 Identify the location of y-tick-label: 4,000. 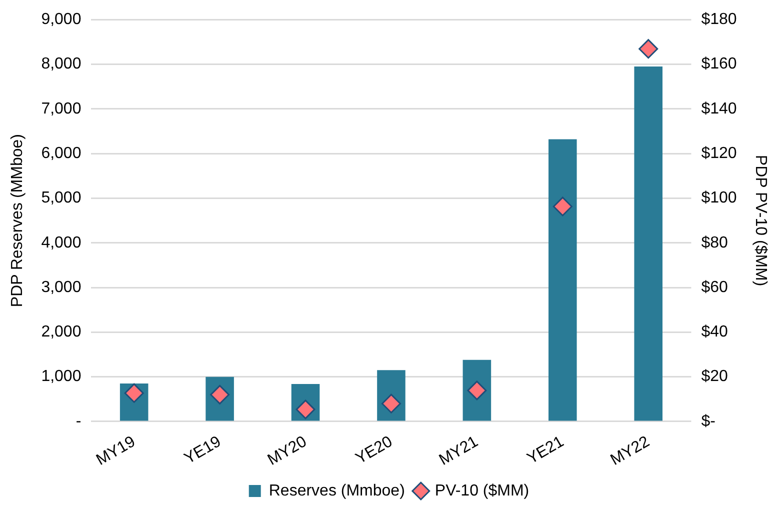
(61, 243).